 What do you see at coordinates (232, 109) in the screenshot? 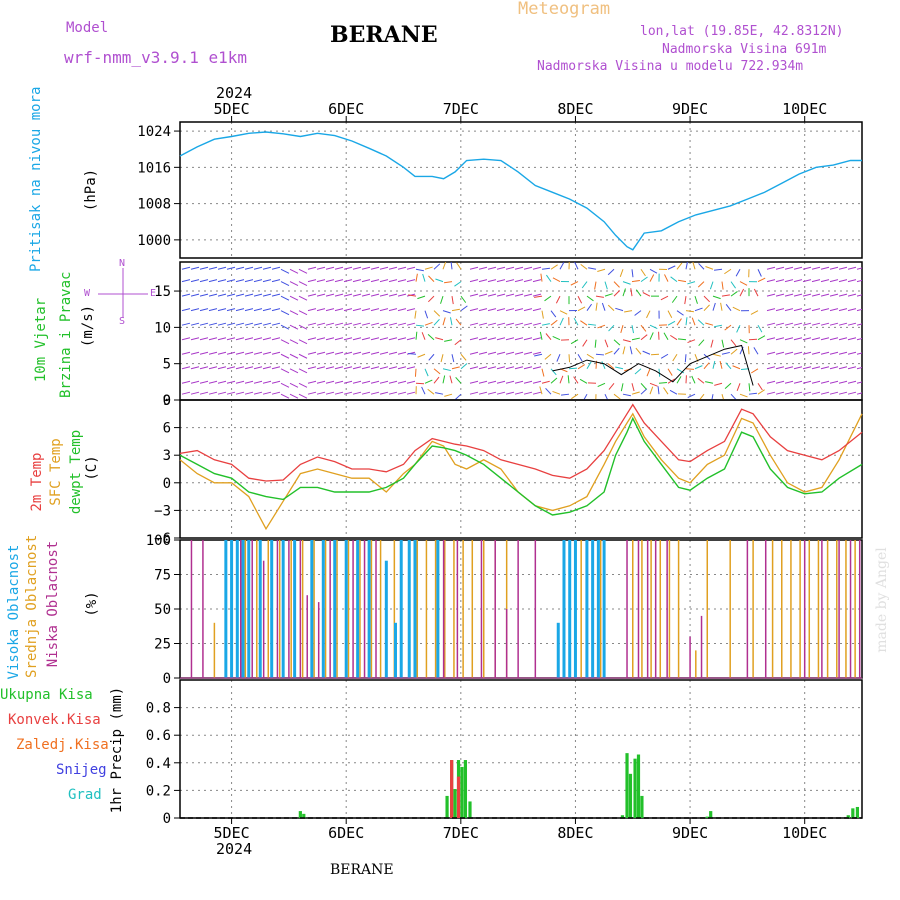
I see `top-xtick-label: 5DEC` at bounding box center [232, 109].